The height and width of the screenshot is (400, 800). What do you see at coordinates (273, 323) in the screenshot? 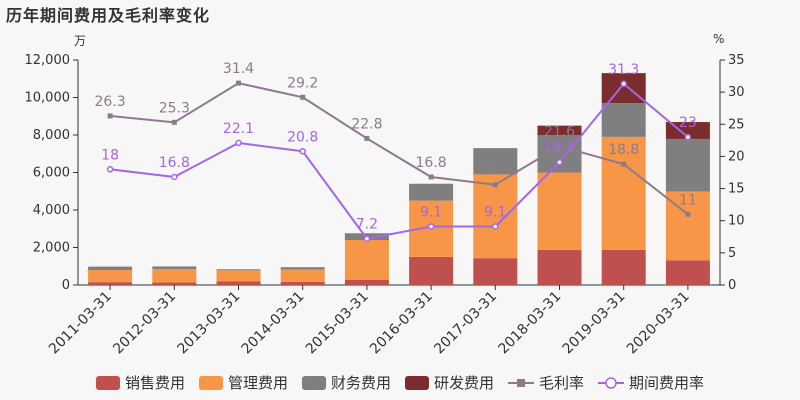
I see `x-tick-label: 2014-03-31` at bounding box center [273, 323].